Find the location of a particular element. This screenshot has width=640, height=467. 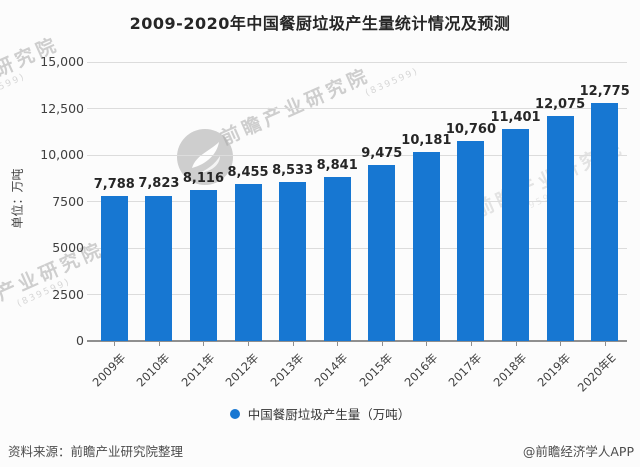

legend-label: 中国餐厨垃圾产生量（万吨） is located at coordinates (329, 414).